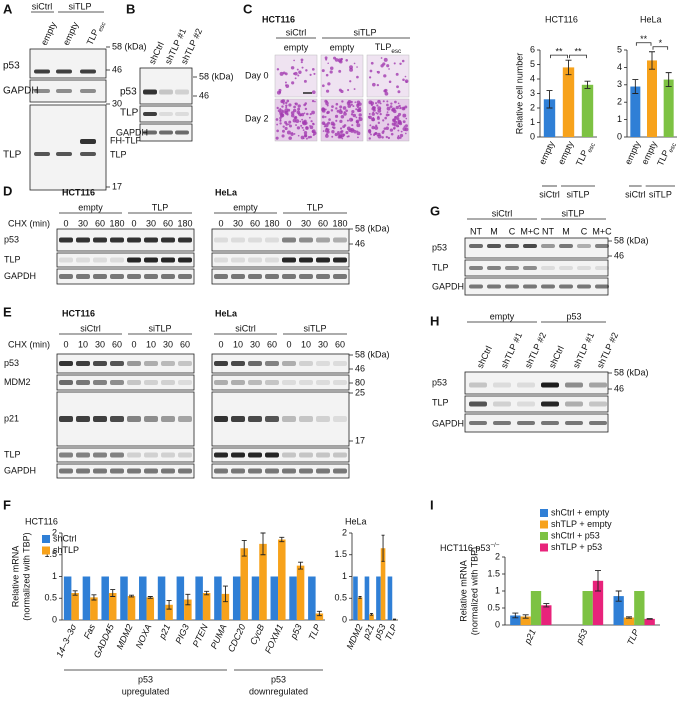 The image size is (683, 716). What do you see at coordinates (29, 223) in the screenshot?
I see `label: CHX (min)` at bounding box center [29, 223].